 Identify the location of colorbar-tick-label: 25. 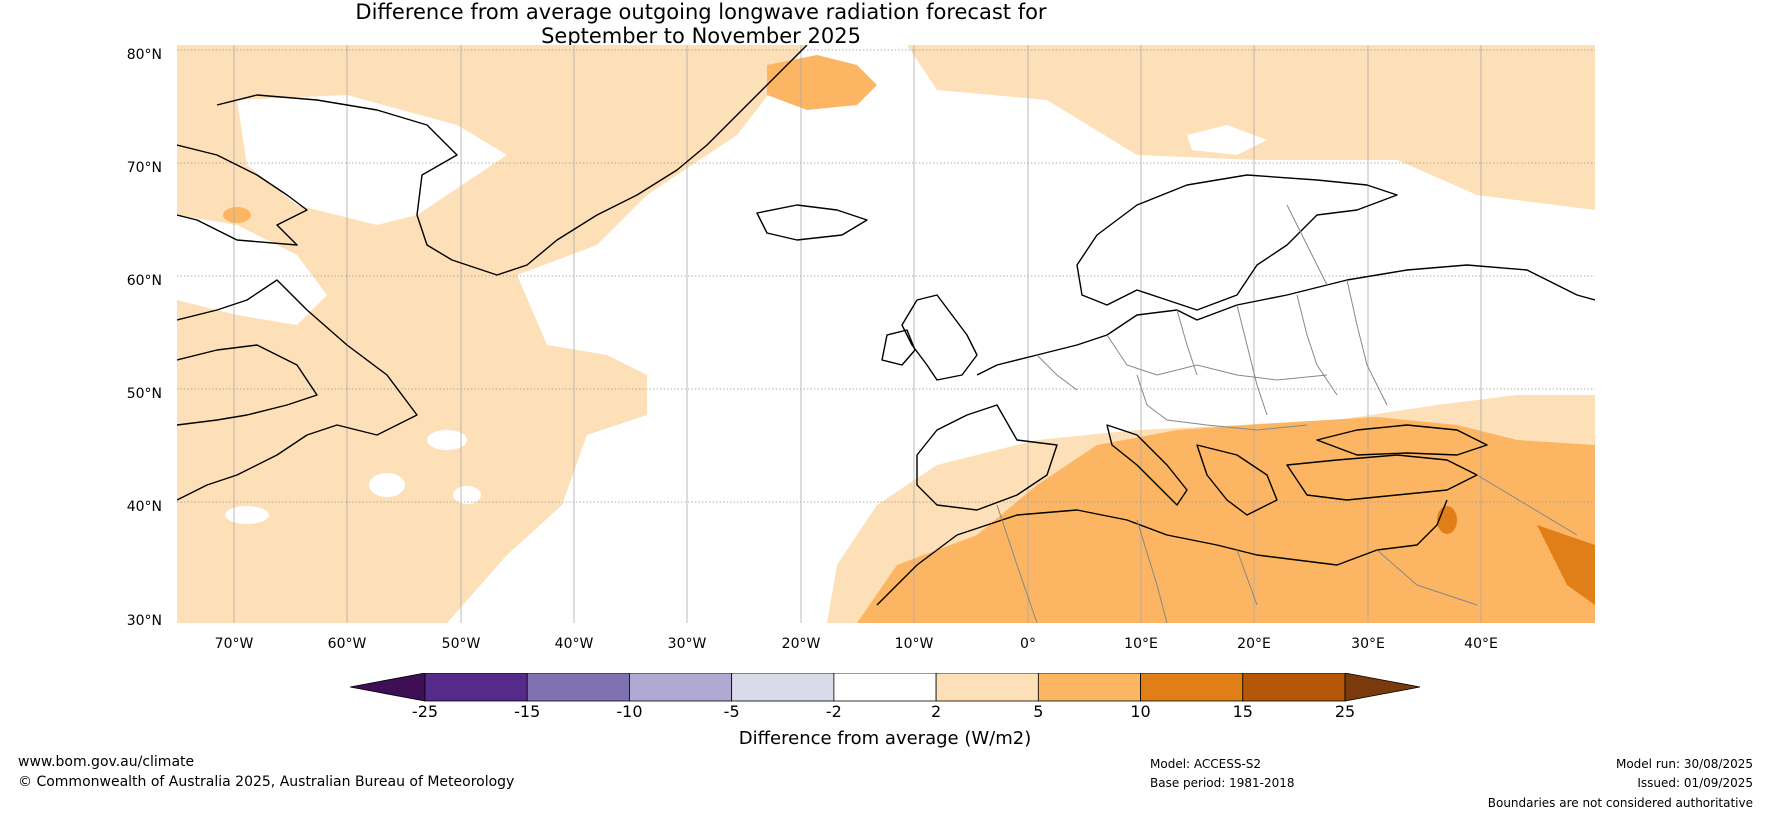
(1345, 711).